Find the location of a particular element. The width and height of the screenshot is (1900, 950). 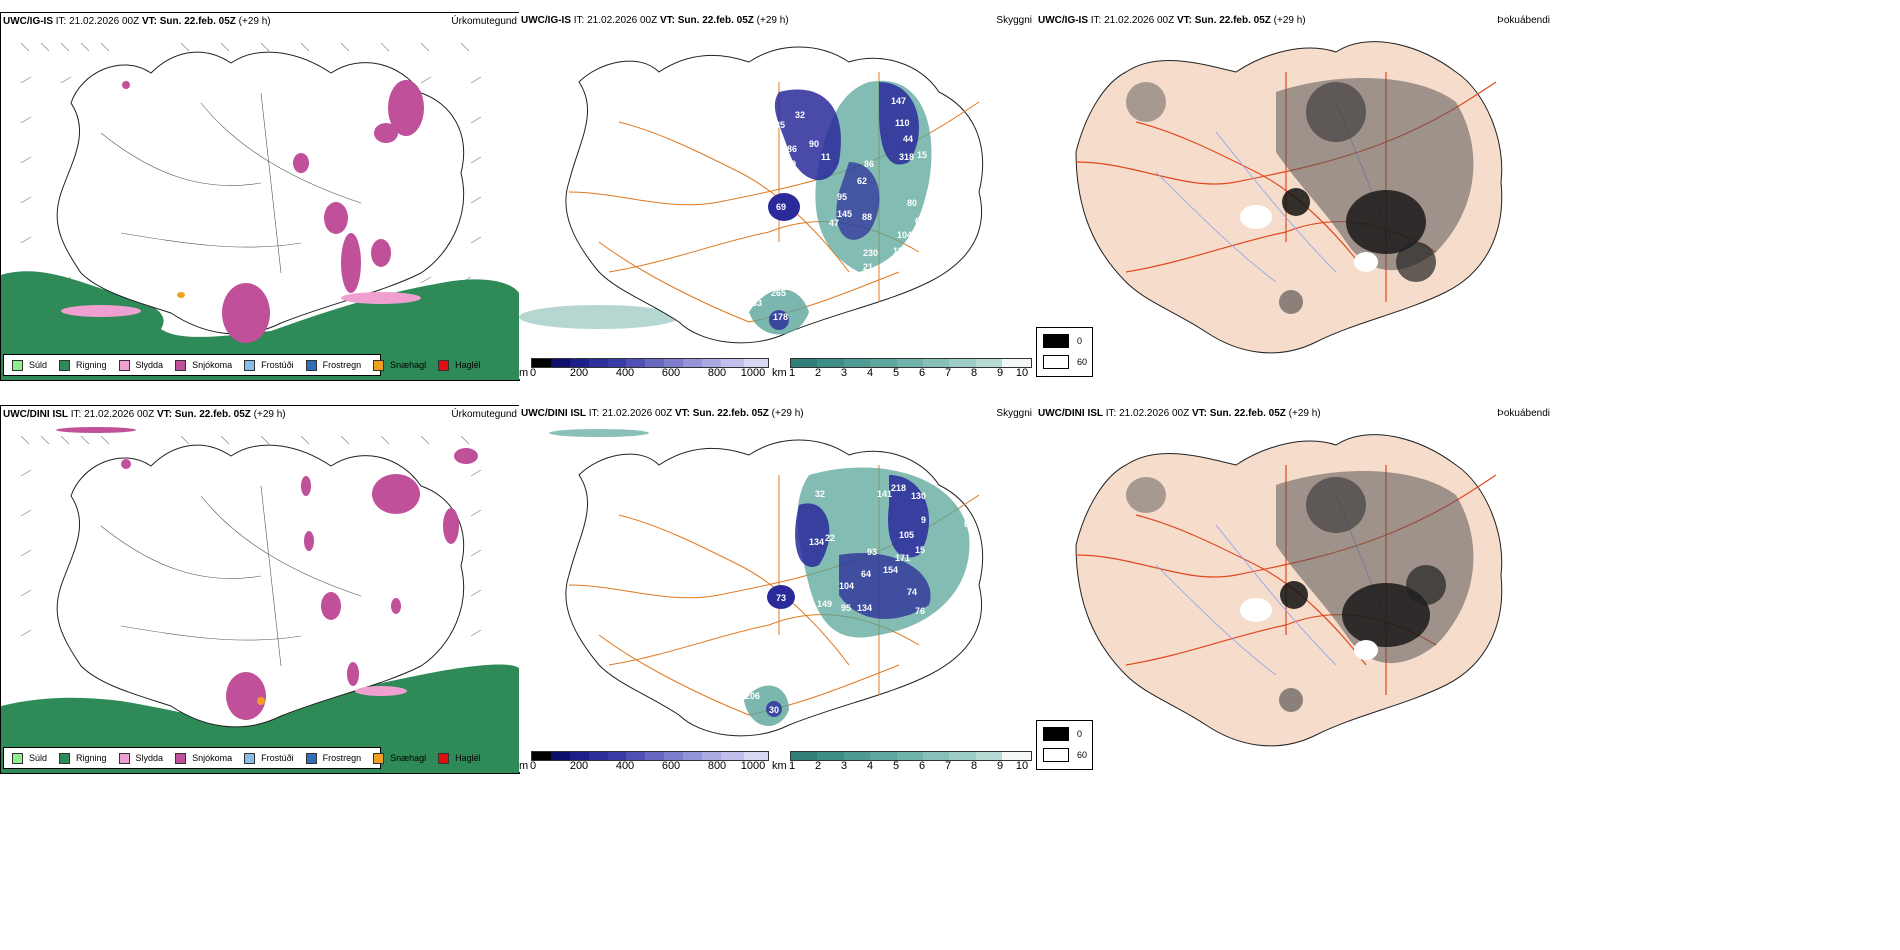

legend-item: Frostregn is located at coordinates (333, 758).